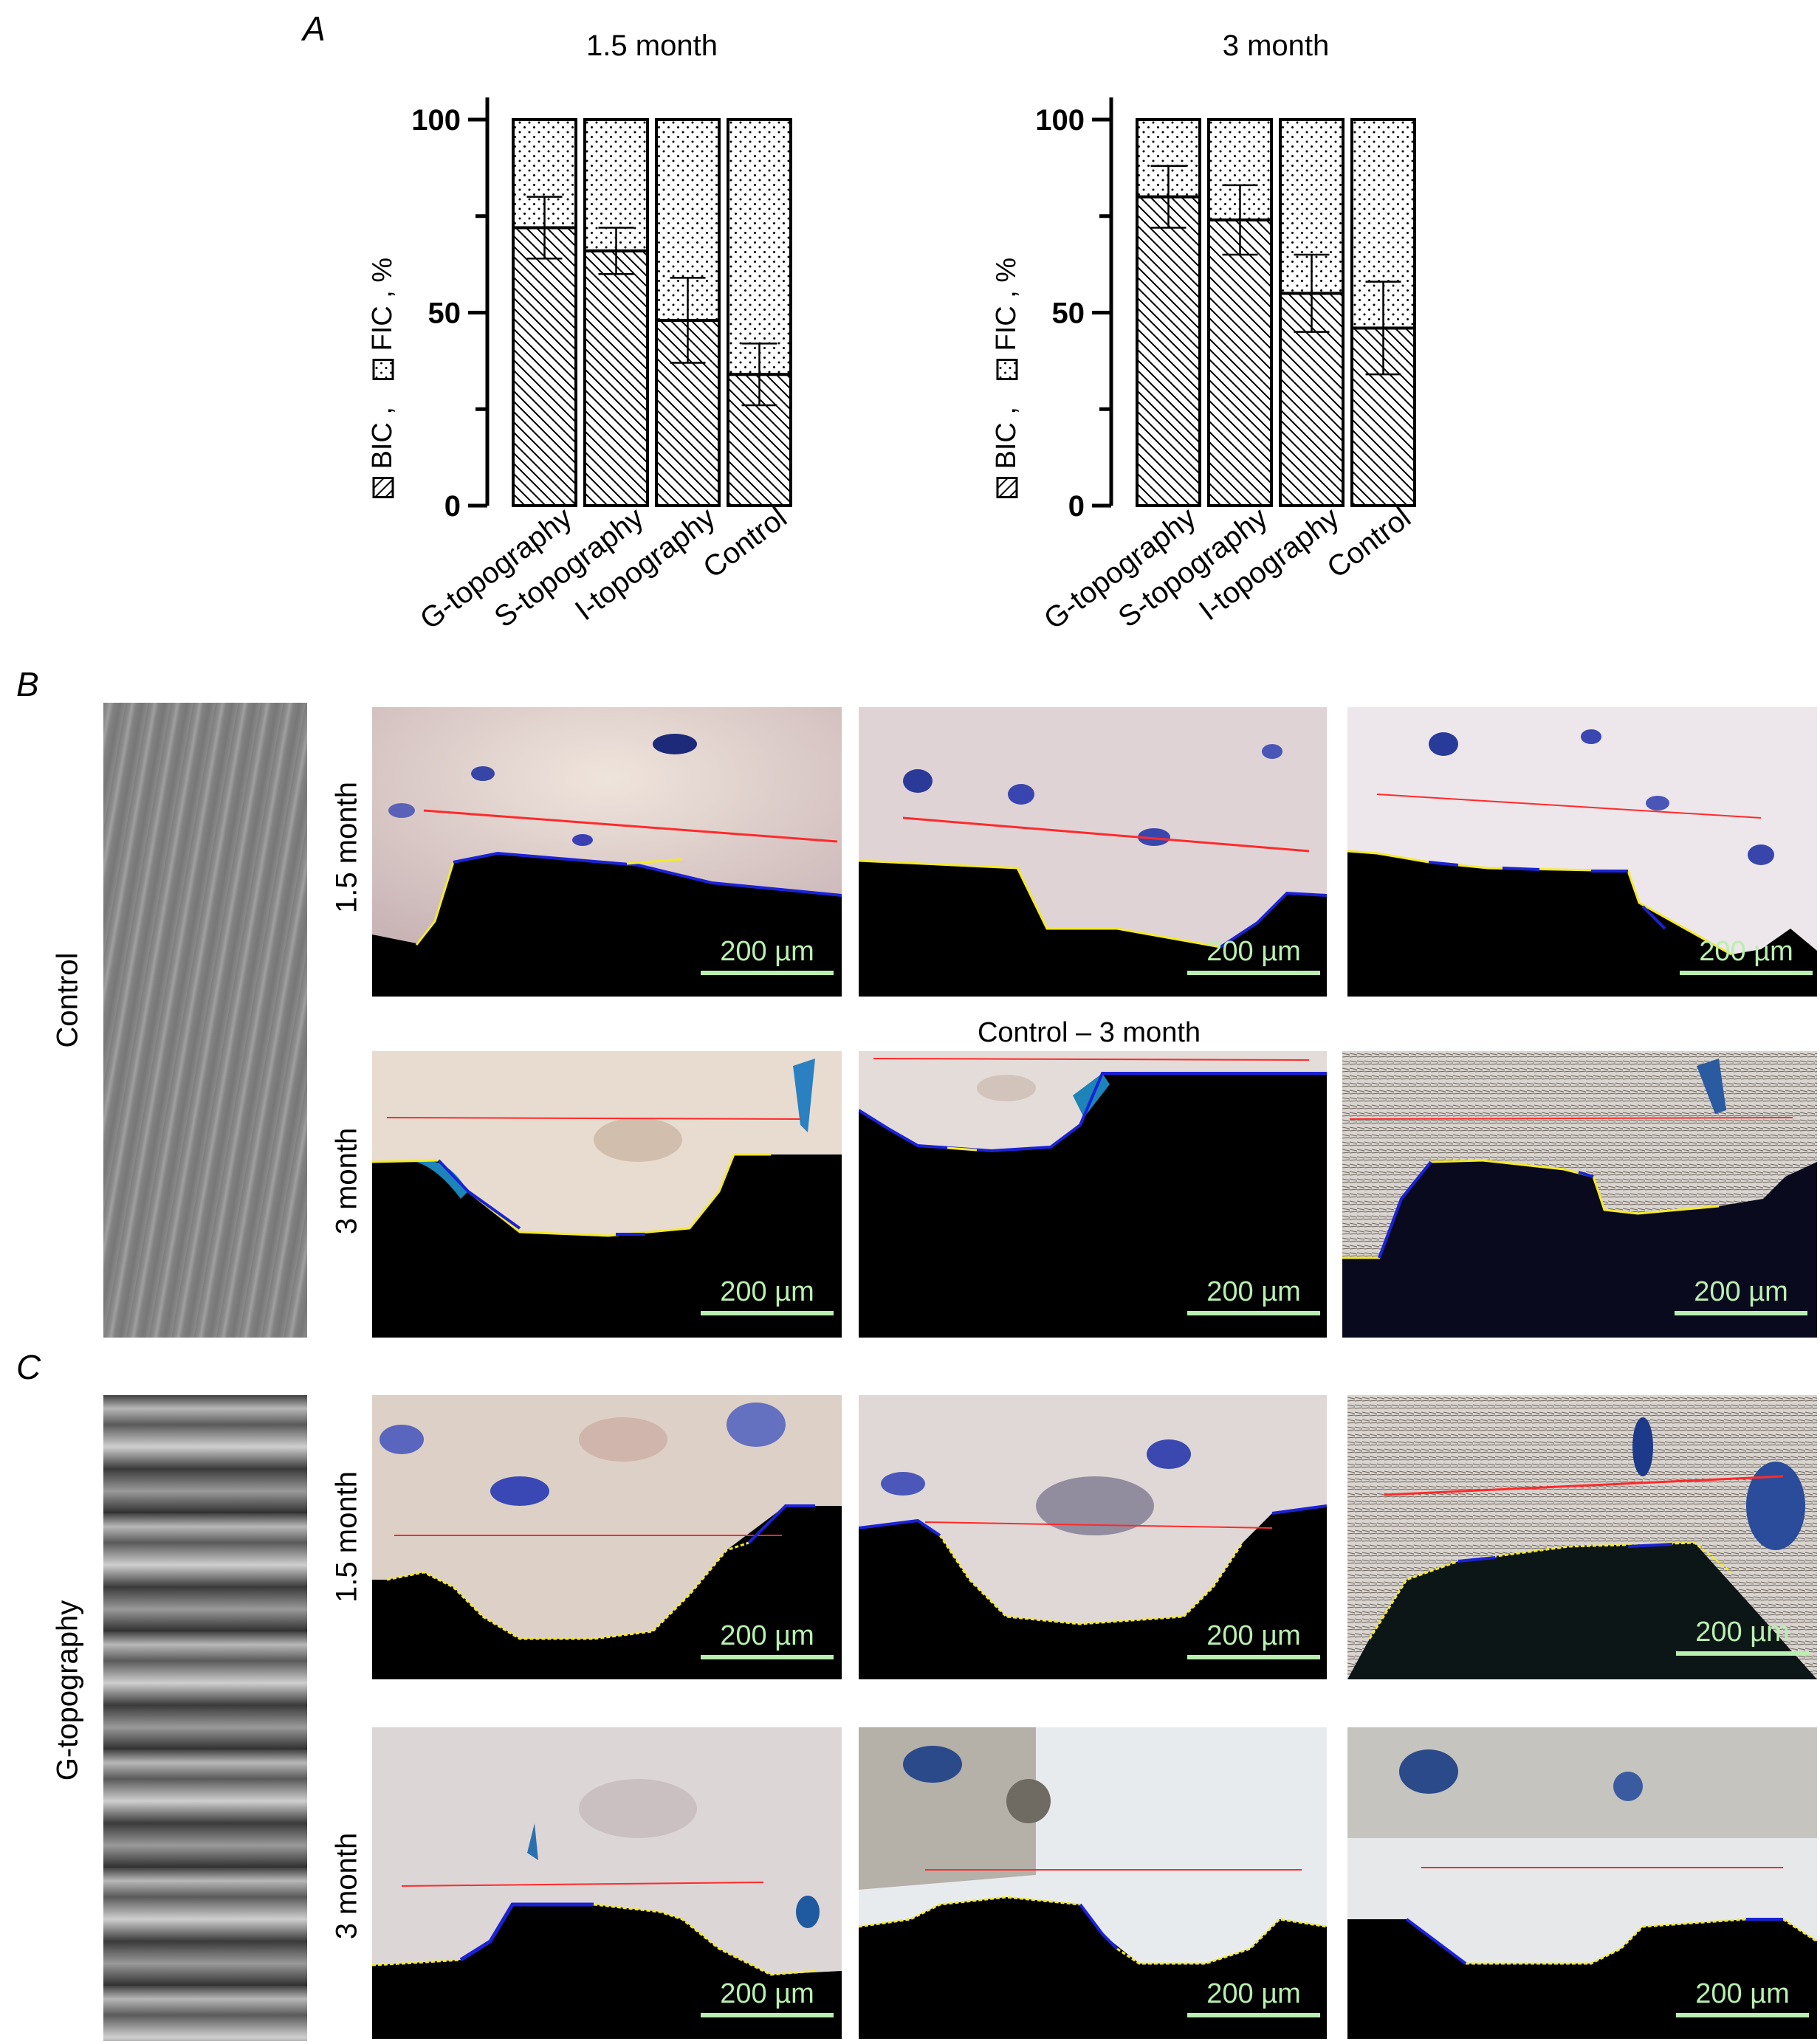 The height and width of the screenshot is (2044, 1820). Describe the element at coordinates (607, 1194) in the screenshot. I see `micrograph-control-3-month-1: 200 µm` at that location.